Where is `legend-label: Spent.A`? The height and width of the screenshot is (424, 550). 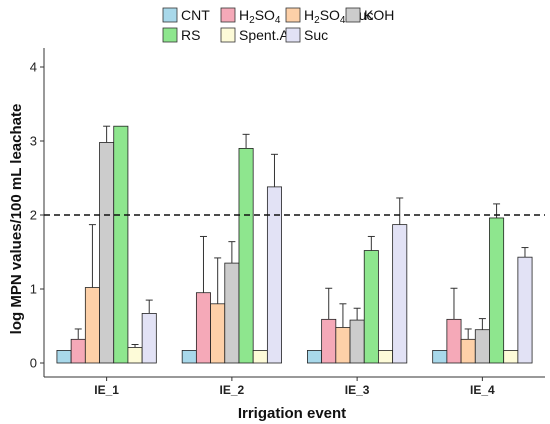 legend-label: Spent.A is located at coordinates (264, 35).